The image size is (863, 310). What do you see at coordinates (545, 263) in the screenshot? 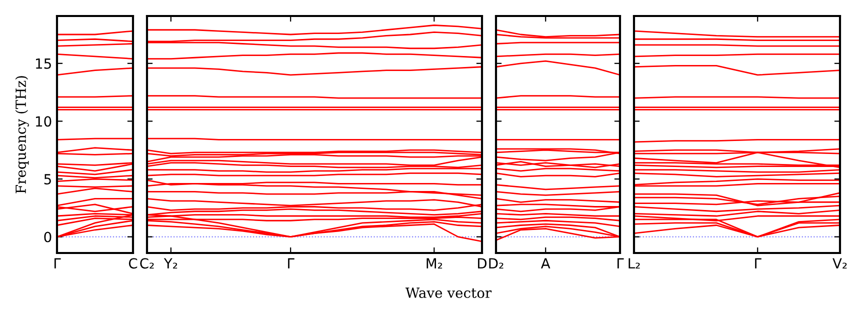
I see `x-tick-label: A` at bounding box center [545, 263].